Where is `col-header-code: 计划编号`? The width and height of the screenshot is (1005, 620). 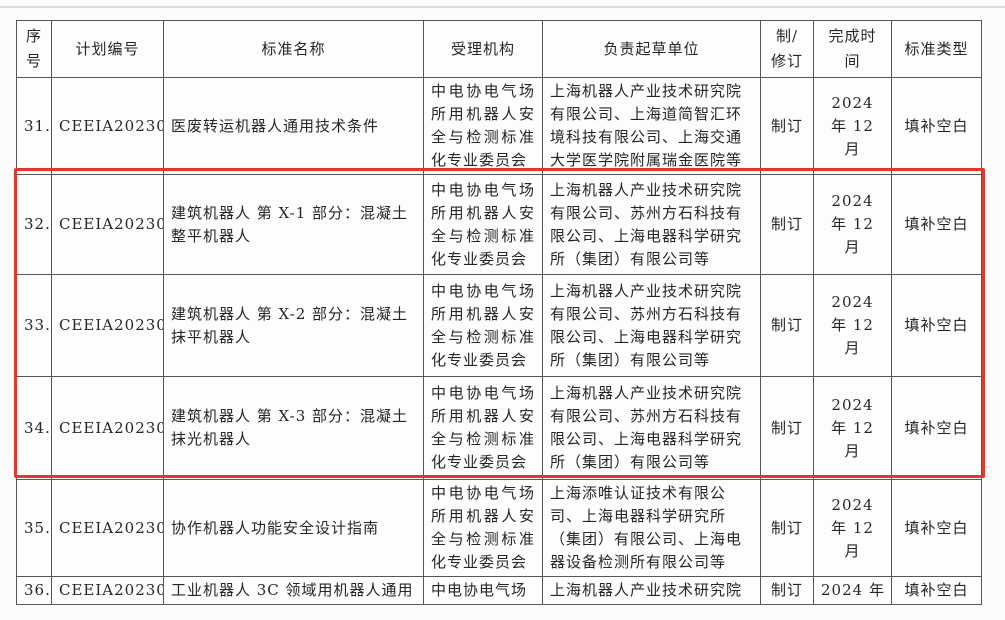 col-header-code: 计划编号 is located at coordinates (107, 49).